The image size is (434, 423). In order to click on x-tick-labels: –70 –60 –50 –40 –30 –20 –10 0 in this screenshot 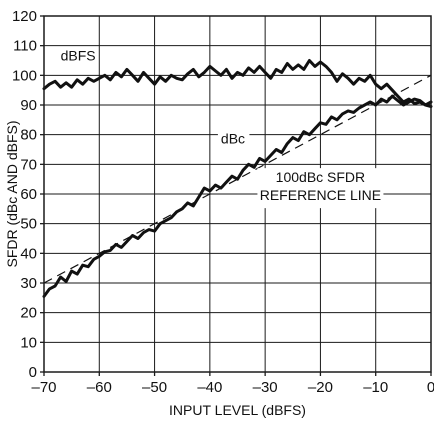, I will do `click(232, 387)`.